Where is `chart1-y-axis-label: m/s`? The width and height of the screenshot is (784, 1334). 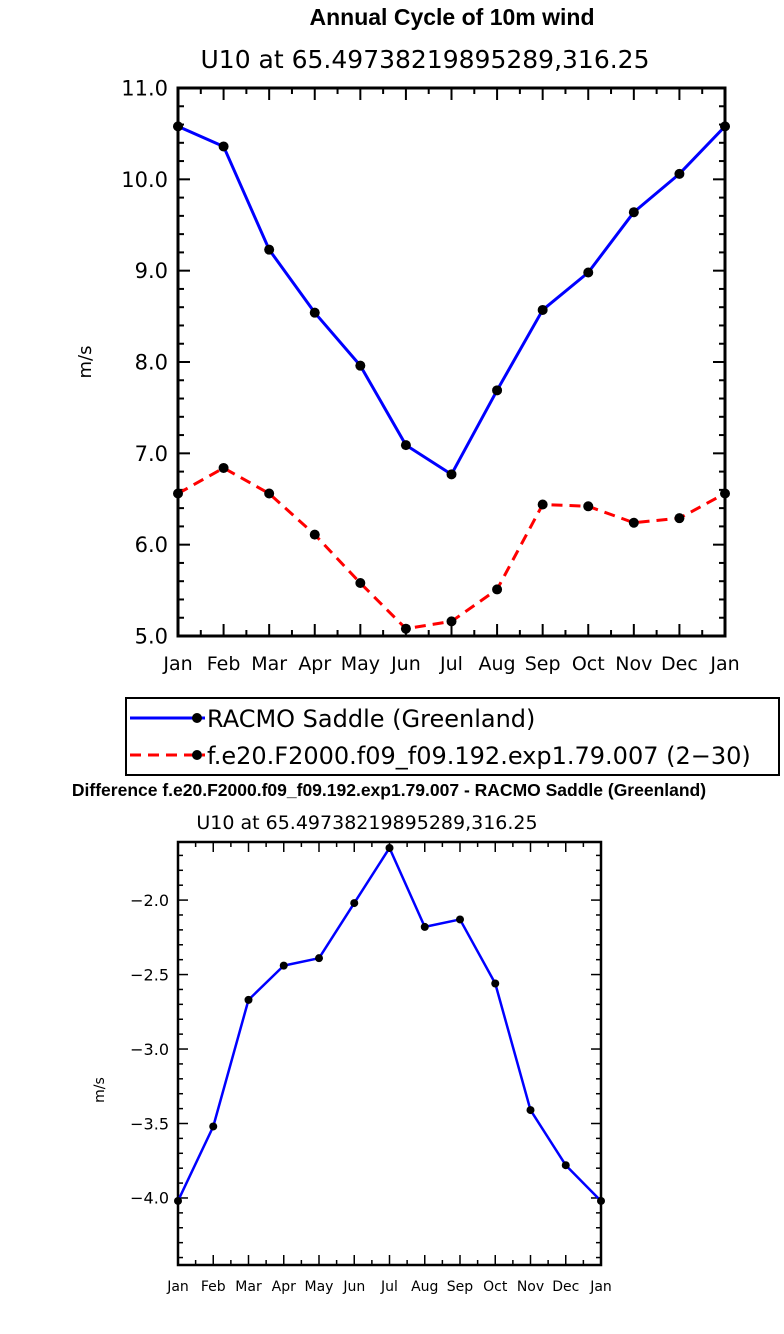 chart1-y-axis-label: m/s is located at coordinates (85, 362).